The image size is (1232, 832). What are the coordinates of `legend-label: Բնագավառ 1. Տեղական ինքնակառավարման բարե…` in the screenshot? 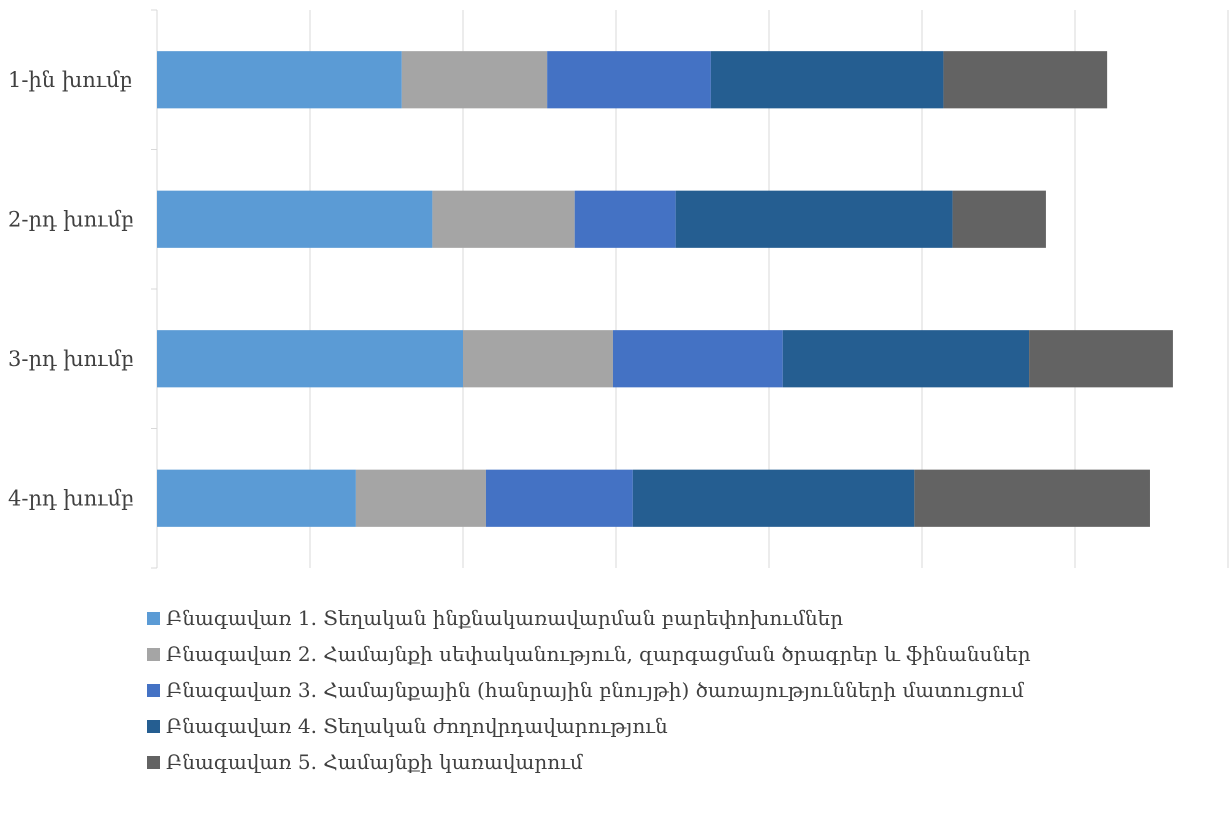 It's located at (505, 618).